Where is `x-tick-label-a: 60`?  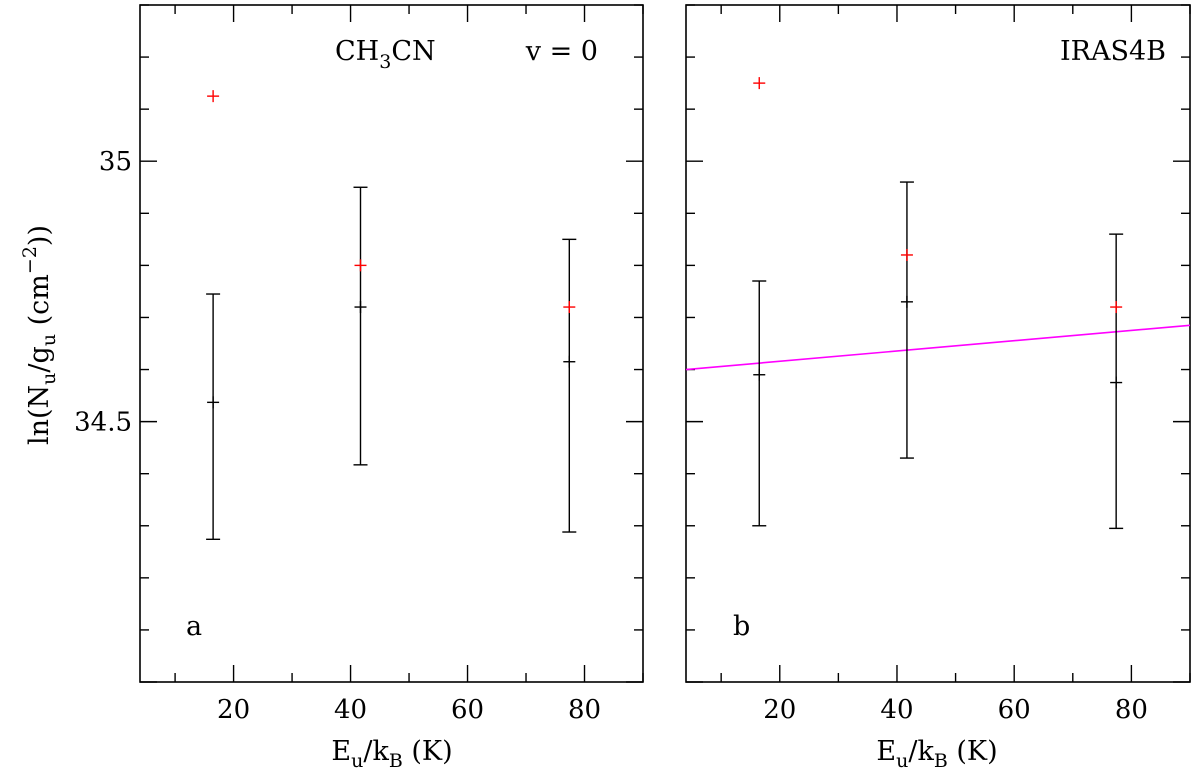
x-tick-label-a: 60 is located at coordinates (467, 710).